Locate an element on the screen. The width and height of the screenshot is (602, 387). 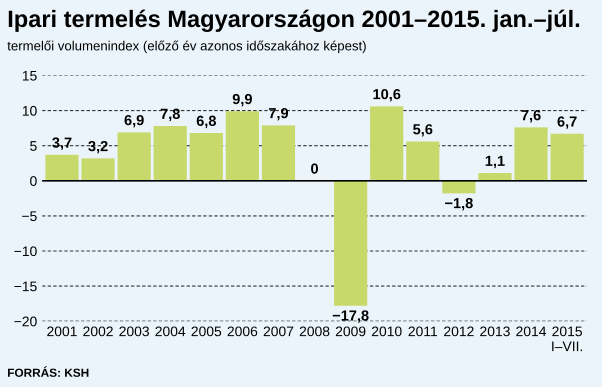
data-label: 6,7 is located at coordinates (567, 122).